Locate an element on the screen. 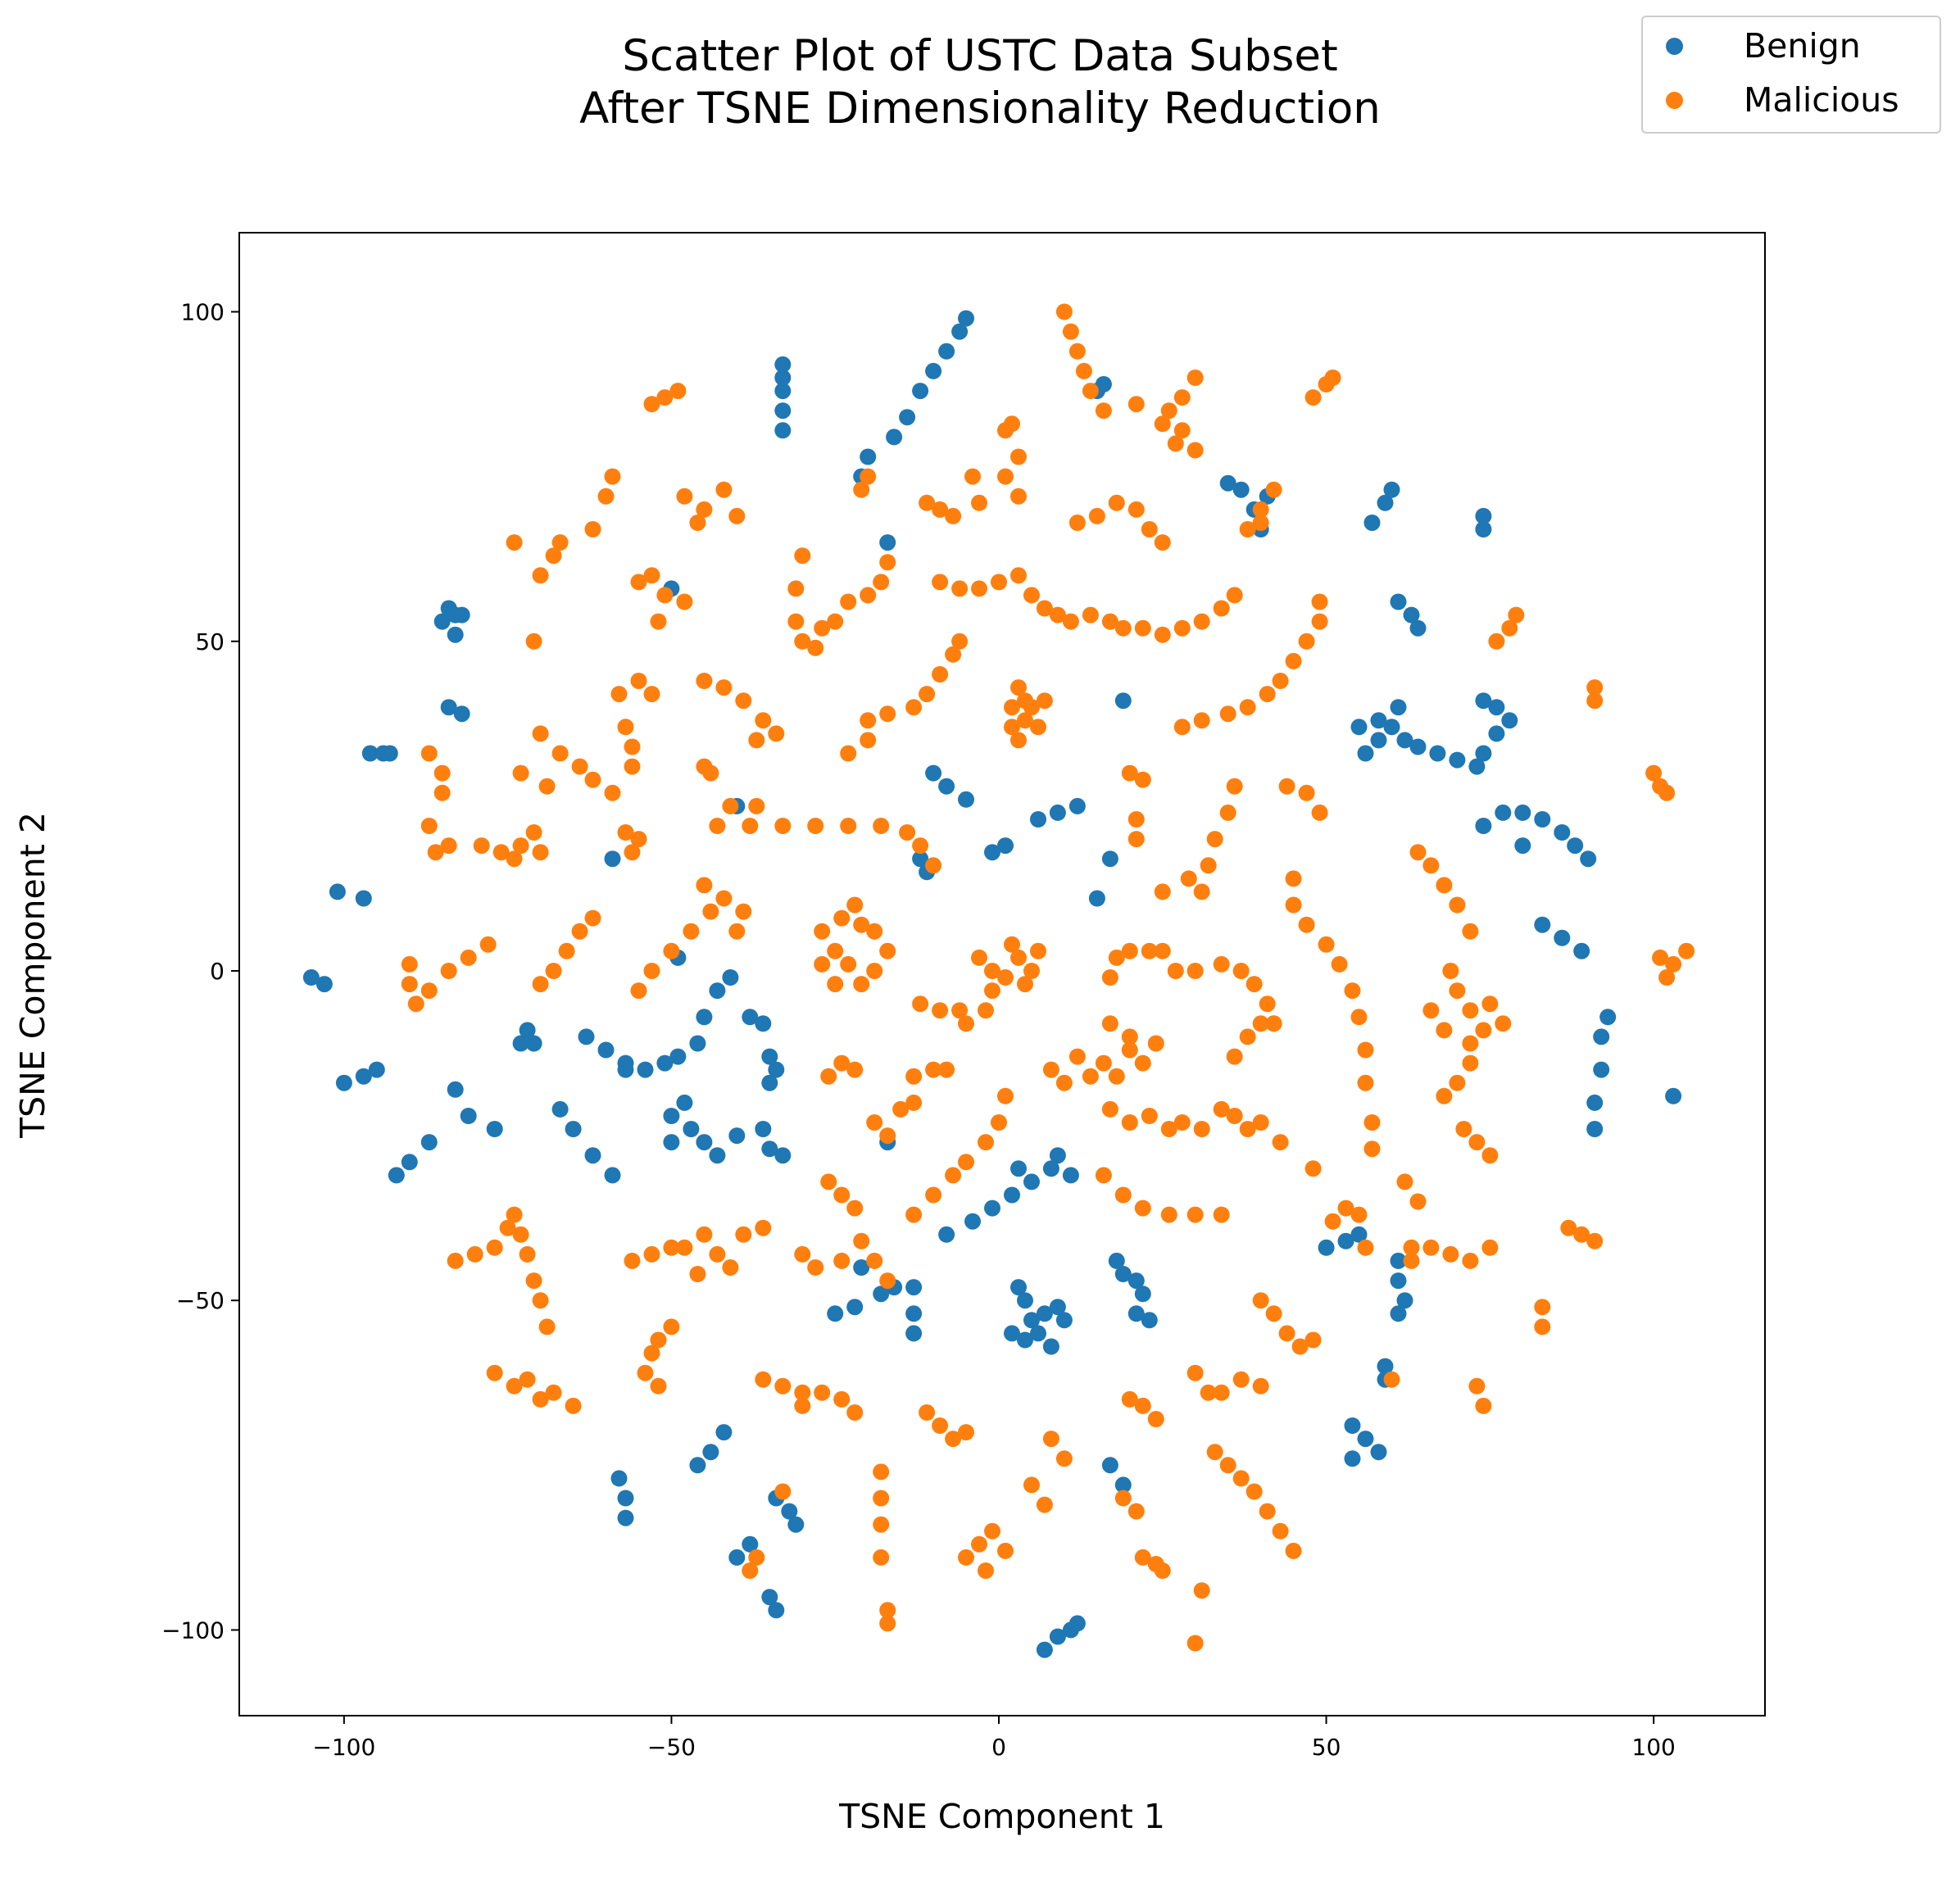  x-tick-label: 100 is located at coordinates (1653, 1747).